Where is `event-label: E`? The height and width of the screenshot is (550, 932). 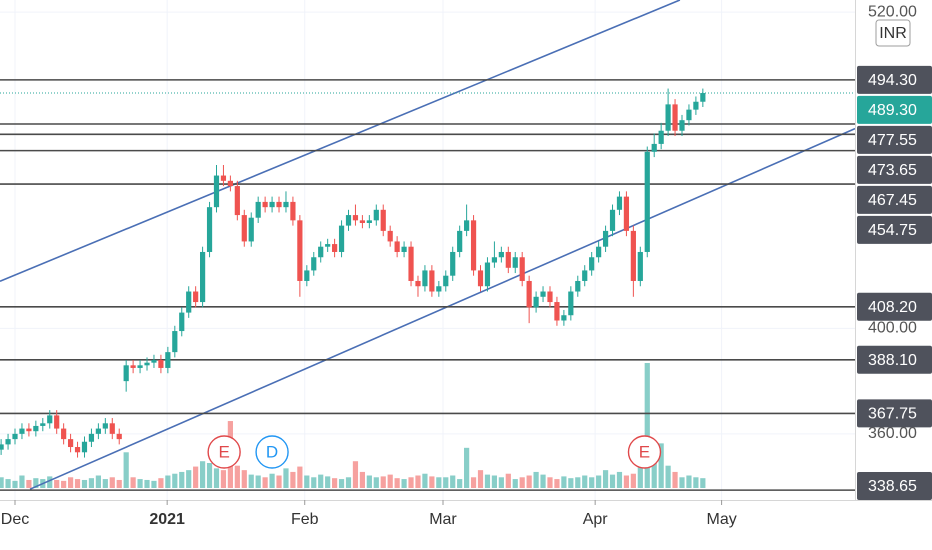 event-label: E is located at coordinates (644, 451).